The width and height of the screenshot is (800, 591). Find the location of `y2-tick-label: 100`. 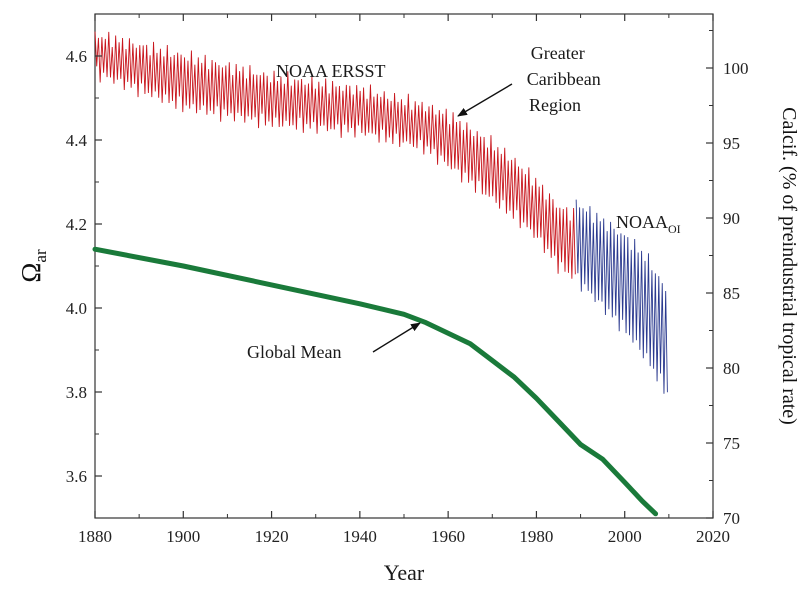

y2-tick-label: 100 is located at coordinates (736, 68).